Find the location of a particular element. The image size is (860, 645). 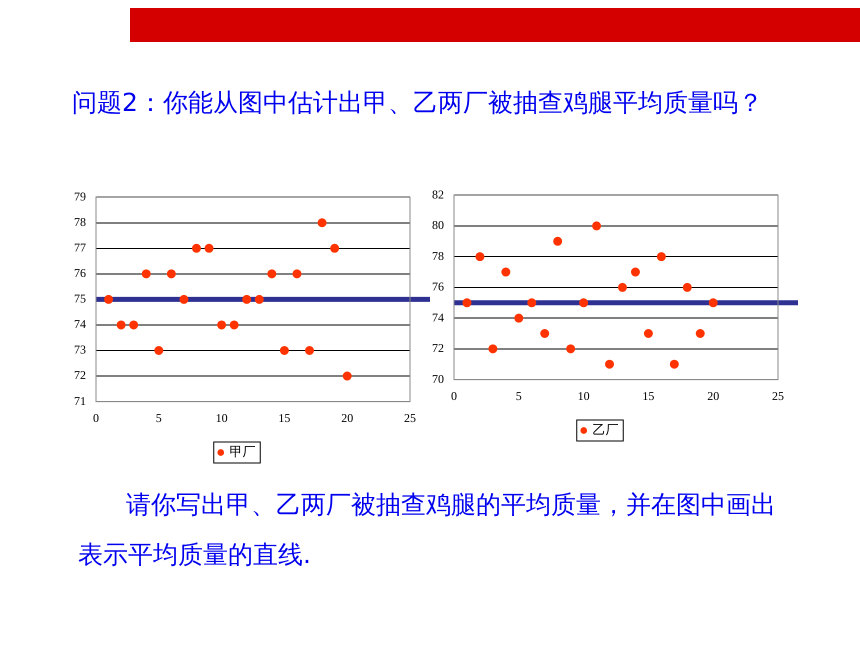

y-tick-label: 77 is located at coordinates (80, 247).